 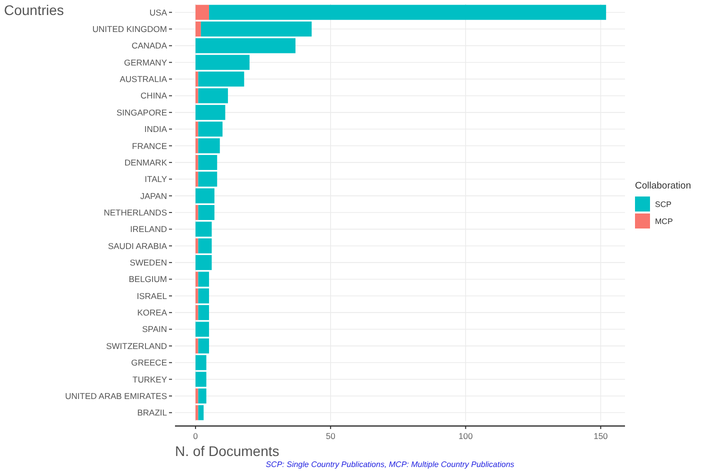 What do you see at coordinates (150, 379) in the screenshot?
I see `y-tick-label: TURKEY` at bounding box center [150, 379].